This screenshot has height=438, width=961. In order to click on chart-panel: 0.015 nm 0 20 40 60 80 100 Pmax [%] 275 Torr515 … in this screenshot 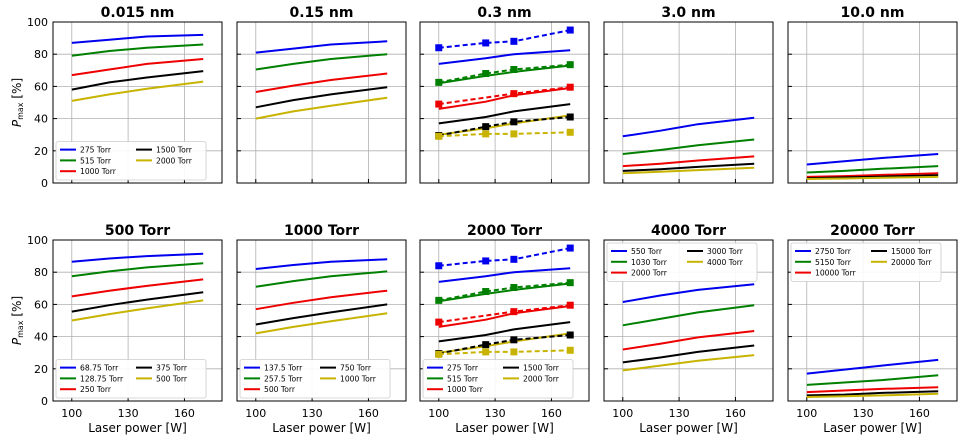, I will do `click(116, 97)`.